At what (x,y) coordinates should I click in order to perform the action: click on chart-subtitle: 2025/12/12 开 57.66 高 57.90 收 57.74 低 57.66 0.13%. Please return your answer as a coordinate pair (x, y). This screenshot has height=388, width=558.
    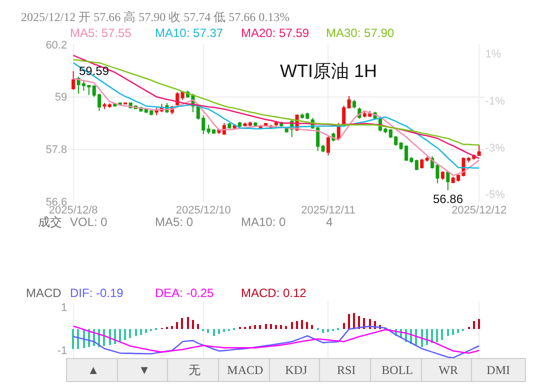
    Looking at the image, I should click on (155, 17).